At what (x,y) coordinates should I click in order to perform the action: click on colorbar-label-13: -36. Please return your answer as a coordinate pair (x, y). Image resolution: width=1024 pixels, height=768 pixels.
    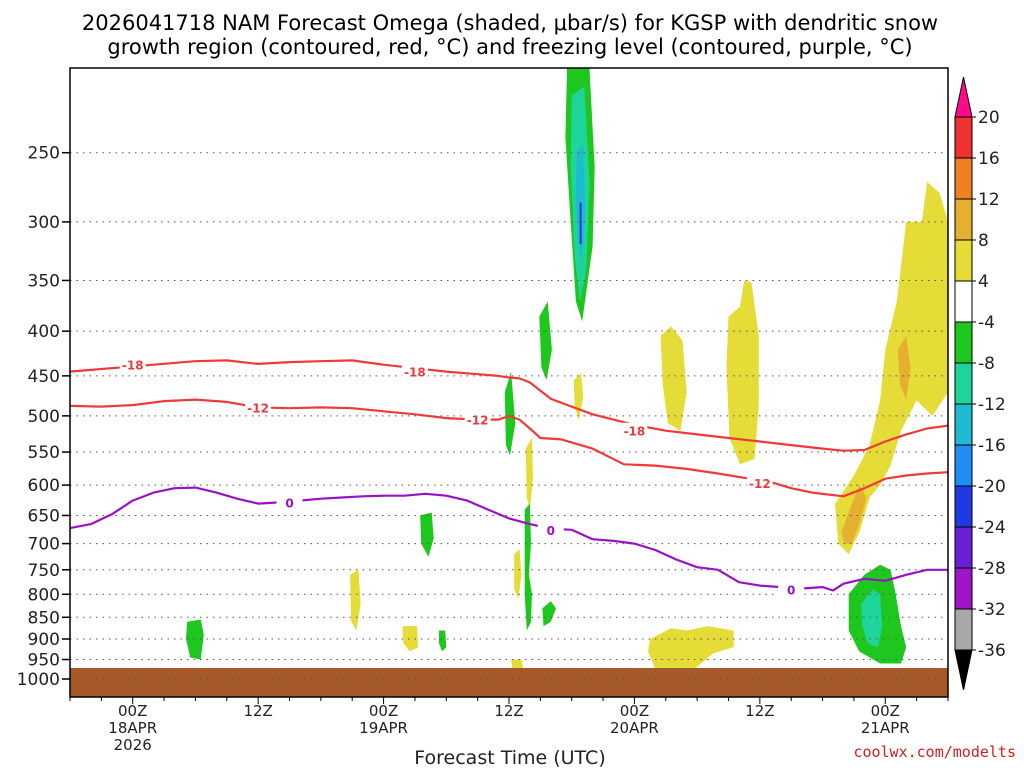
    Looking at the image, I should click on (992, 651).